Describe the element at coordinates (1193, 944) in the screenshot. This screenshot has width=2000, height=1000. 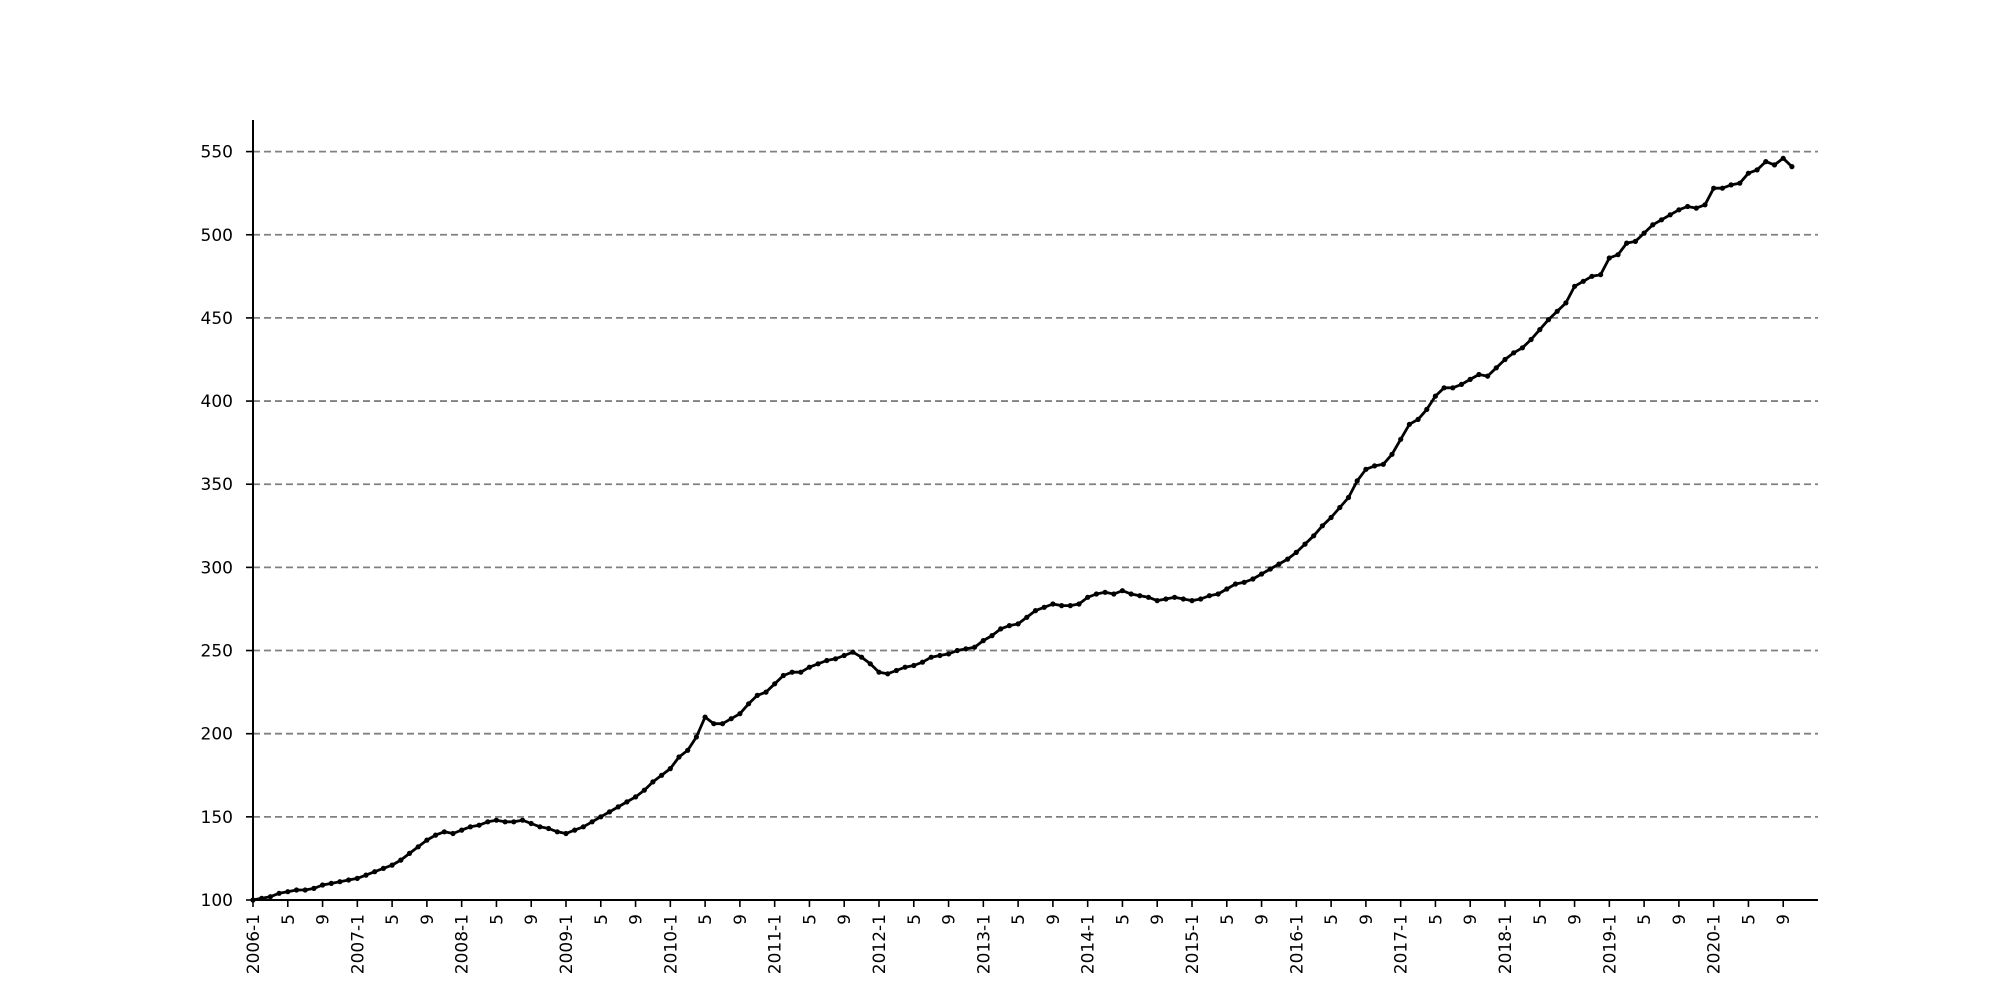
I see `x-tick-label: 2015-1` at that location.